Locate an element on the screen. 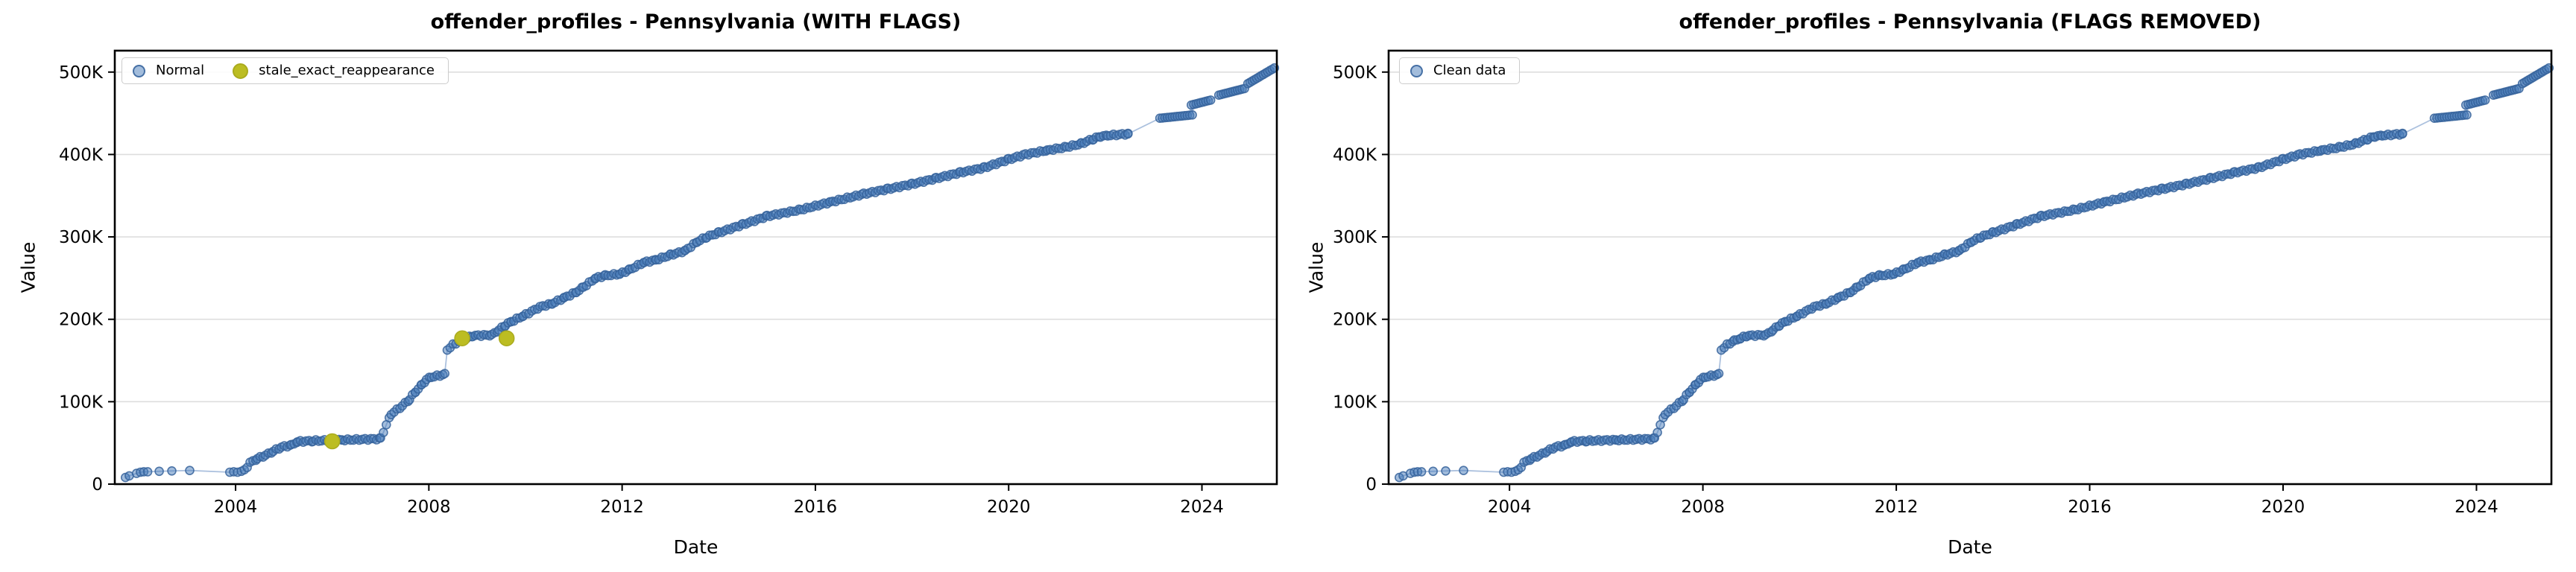  legend-item-clean-data: Clean data is located at coordinates (1458, 71).